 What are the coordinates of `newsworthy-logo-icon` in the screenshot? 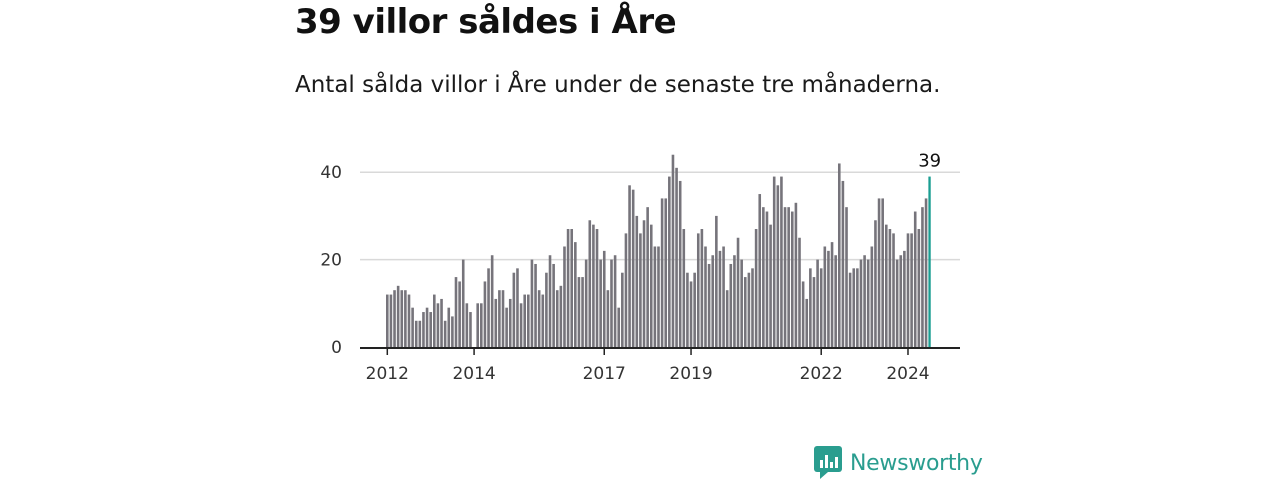 It's located at (828, 462).